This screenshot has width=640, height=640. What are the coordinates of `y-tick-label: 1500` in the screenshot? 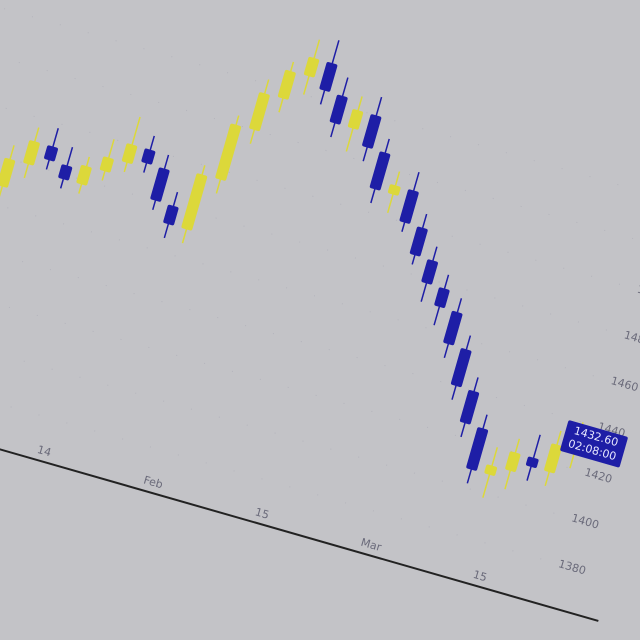 It's located at (638, 293).